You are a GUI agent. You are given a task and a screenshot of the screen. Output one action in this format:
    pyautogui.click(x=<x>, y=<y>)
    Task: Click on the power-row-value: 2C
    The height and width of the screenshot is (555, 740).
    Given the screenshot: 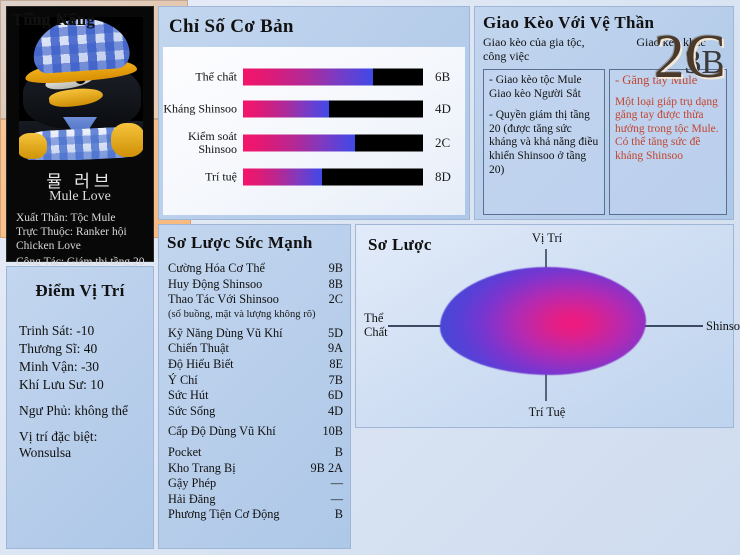 What is the action you would take?
    pyautogui.click(x=335, y=299)
    